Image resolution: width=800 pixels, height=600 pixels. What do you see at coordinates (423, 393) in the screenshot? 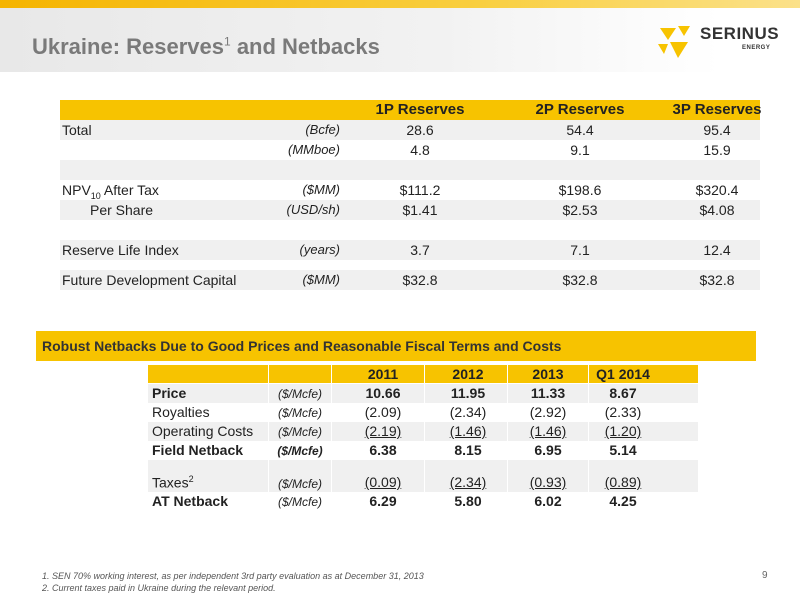
I see `netbacks-row-price: Price ($/Mcfe) 10.66 11.95 11.33 8.67` at bounding box center [423, 393].